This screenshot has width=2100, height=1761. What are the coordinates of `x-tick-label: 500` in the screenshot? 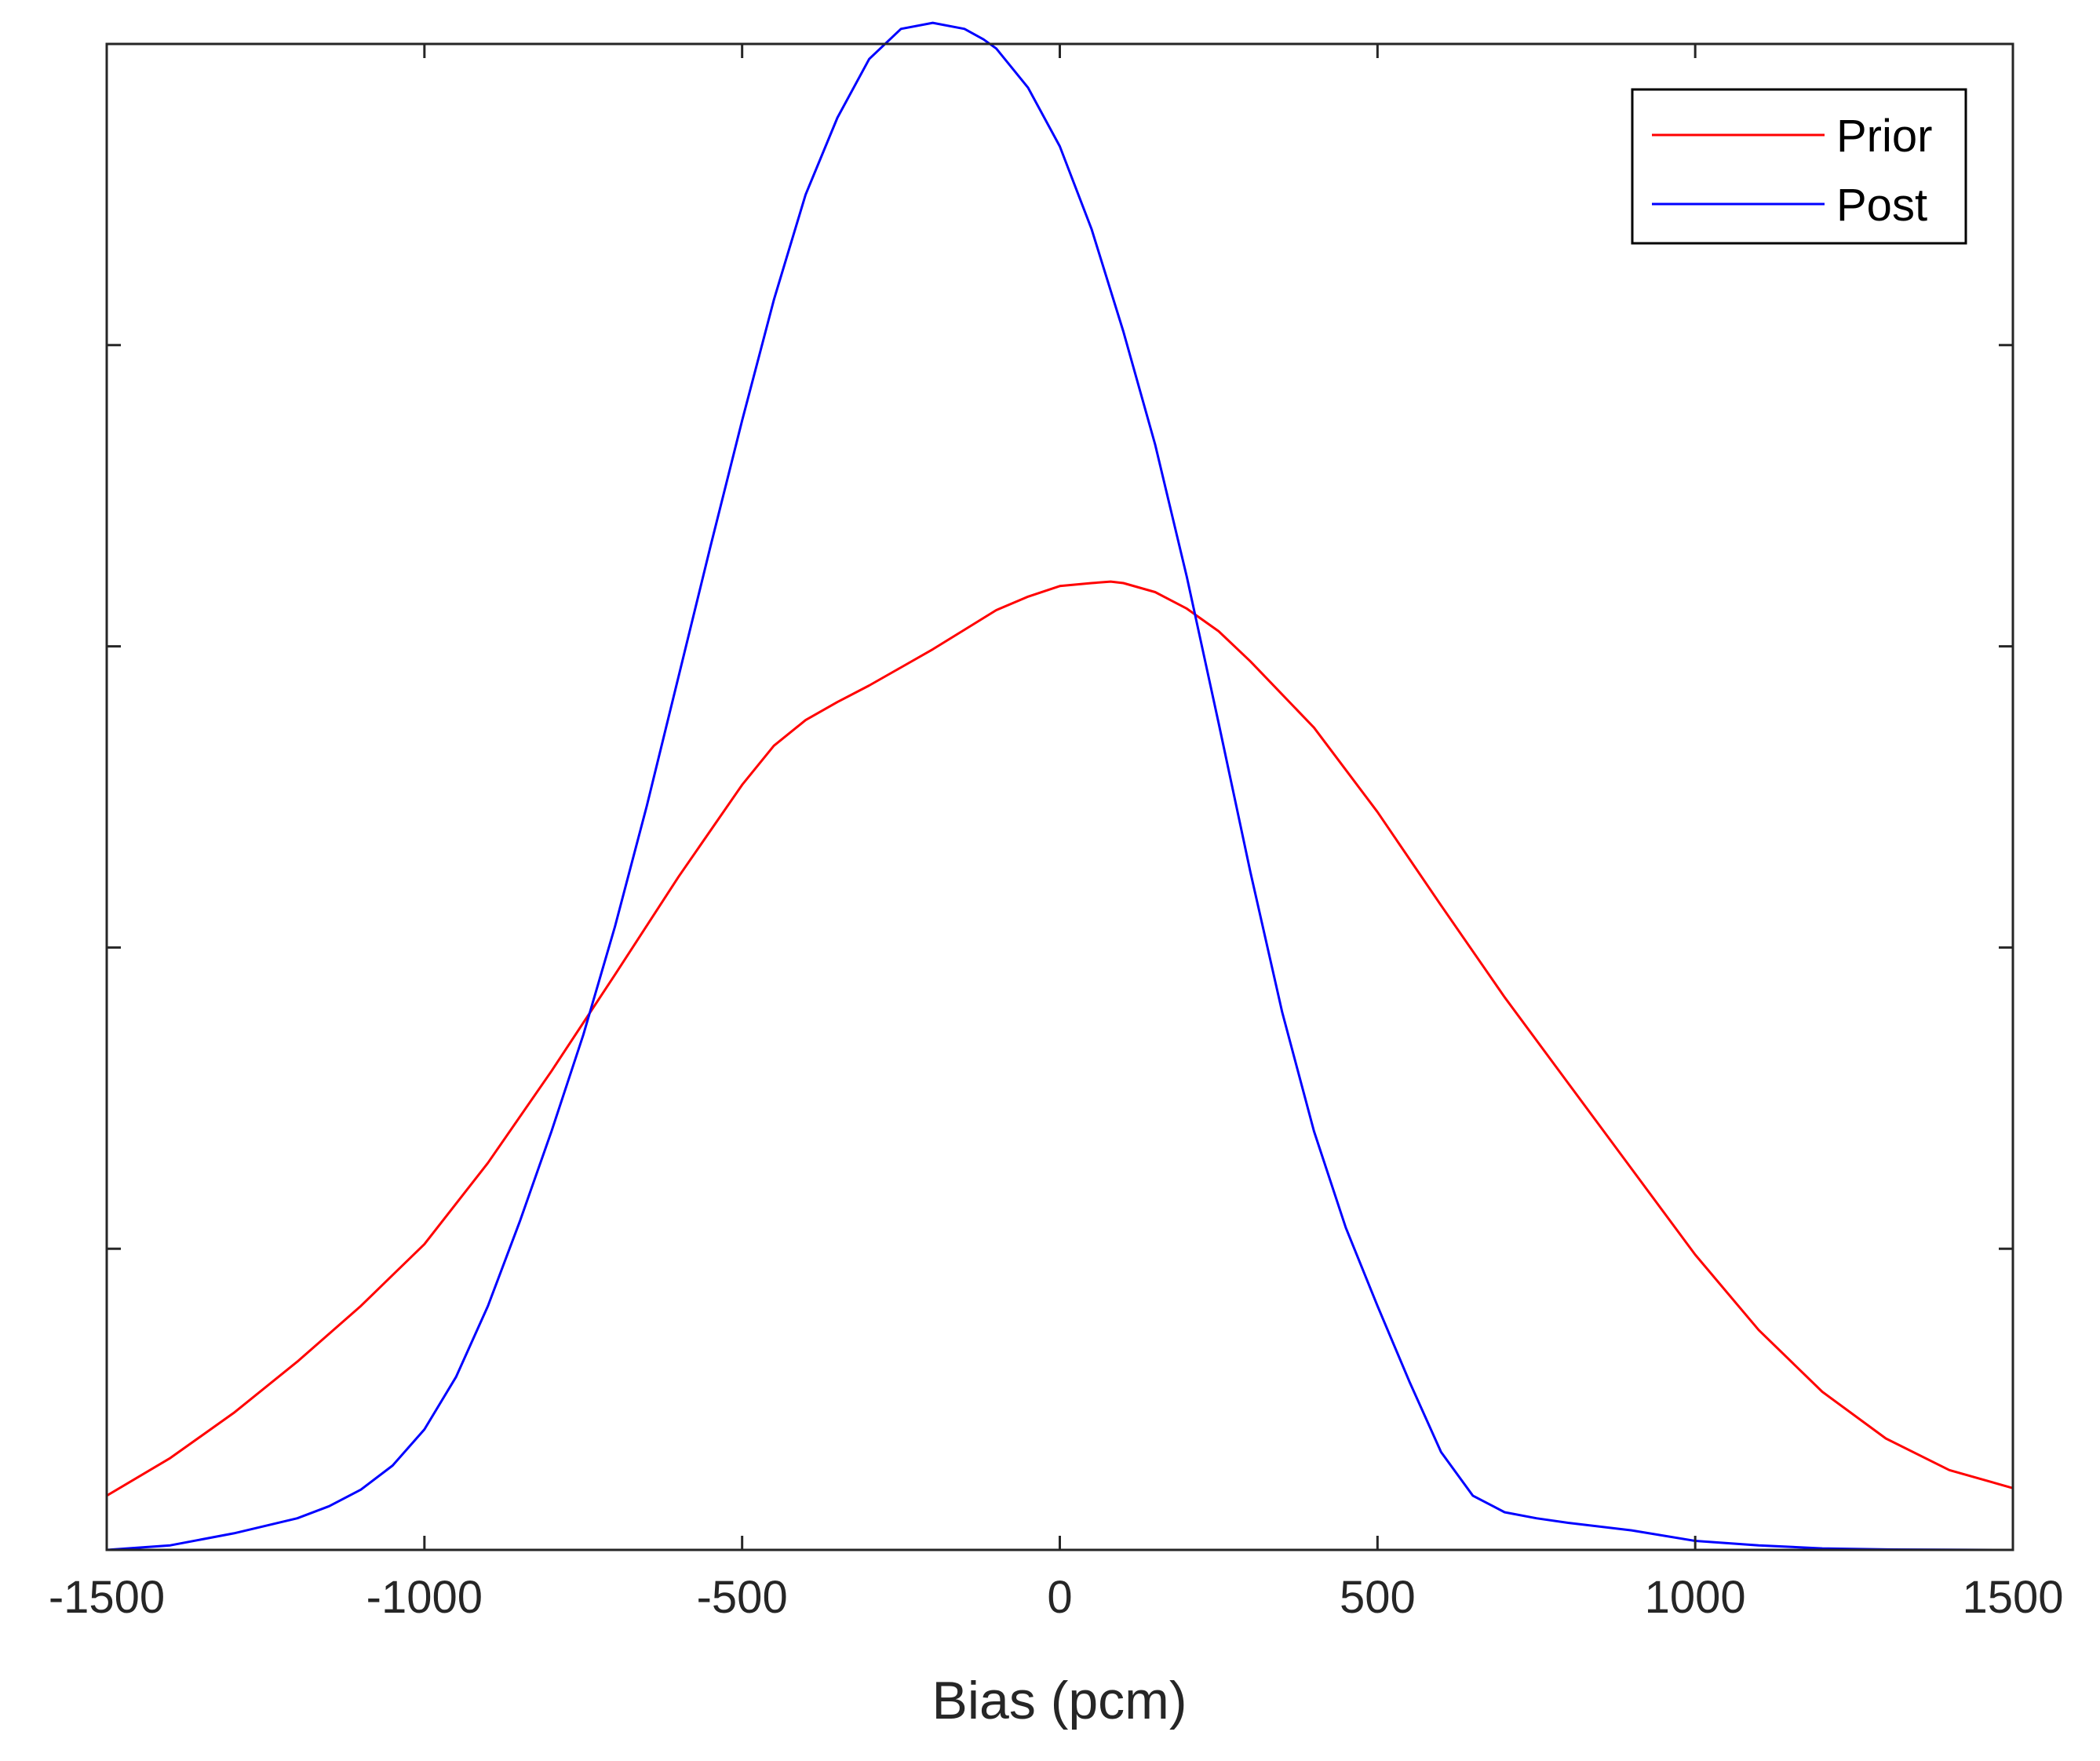 It's located at (1378, 1598).